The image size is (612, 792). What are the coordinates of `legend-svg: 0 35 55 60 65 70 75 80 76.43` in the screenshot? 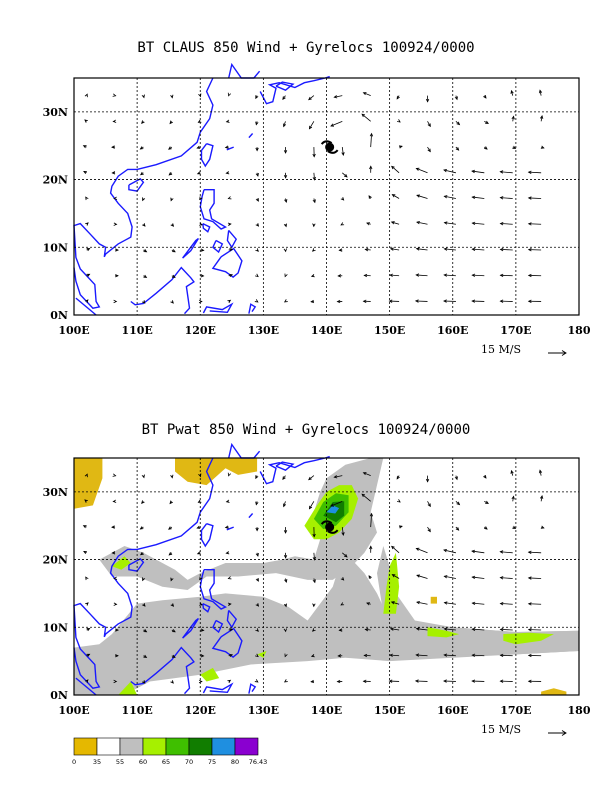 It's located at (169, 751).